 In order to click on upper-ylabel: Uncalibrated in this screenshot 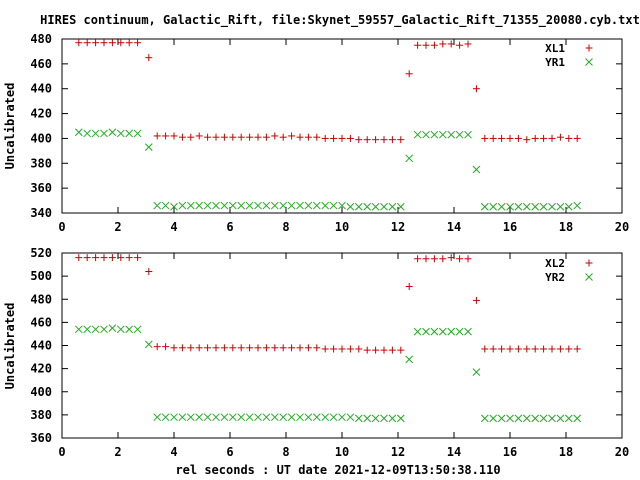, I will do `click(10, 126)`.